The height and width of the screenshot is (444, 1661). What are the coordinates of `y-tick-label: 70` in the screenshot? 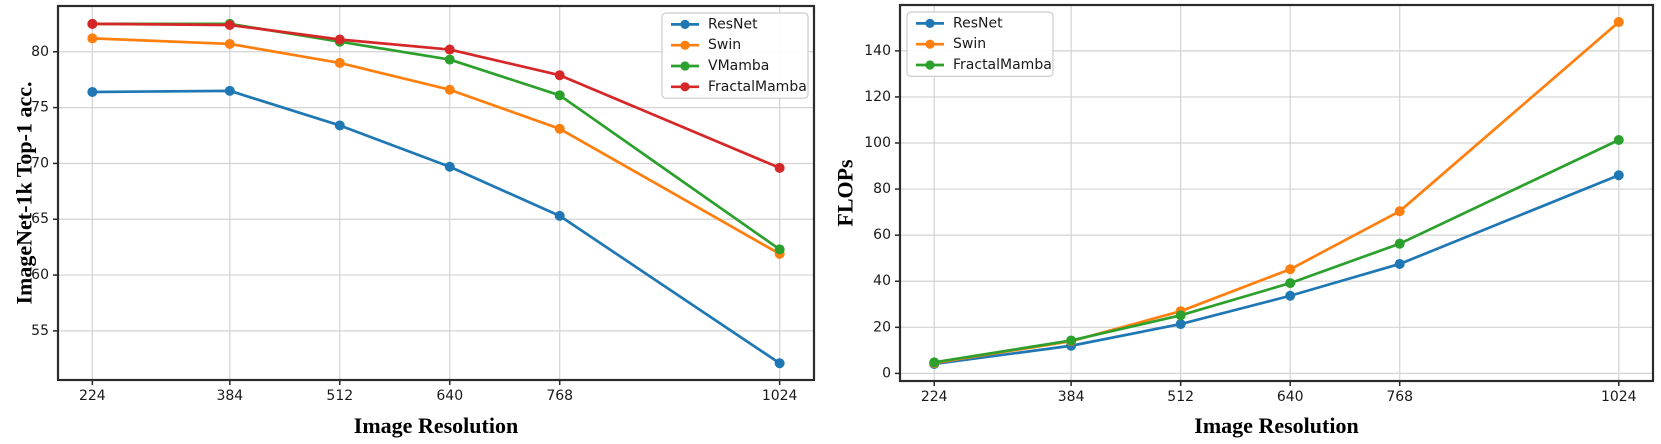 It's located at (40, 163).